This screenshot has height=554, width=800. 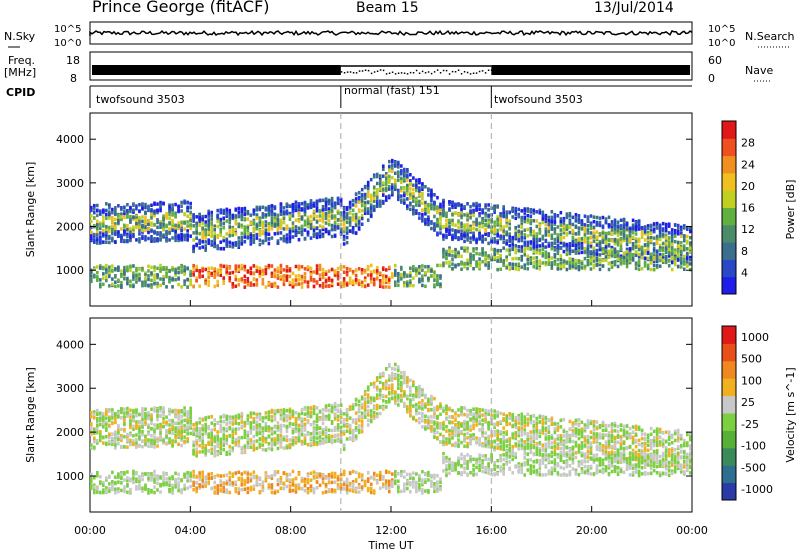 What do you see at coordinates (748, 229) in the screenshot?
I see `power-colorbar-tick: 12` at bounding box center [748, 229].